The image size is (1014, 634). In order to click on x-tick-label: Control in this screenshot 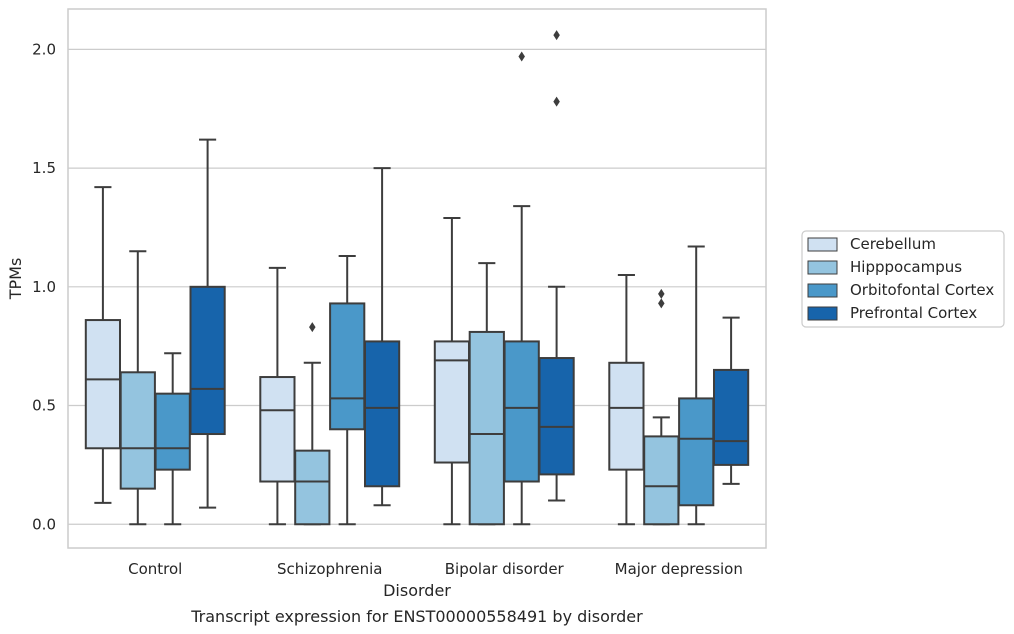, I will do `click(155, 569)`.